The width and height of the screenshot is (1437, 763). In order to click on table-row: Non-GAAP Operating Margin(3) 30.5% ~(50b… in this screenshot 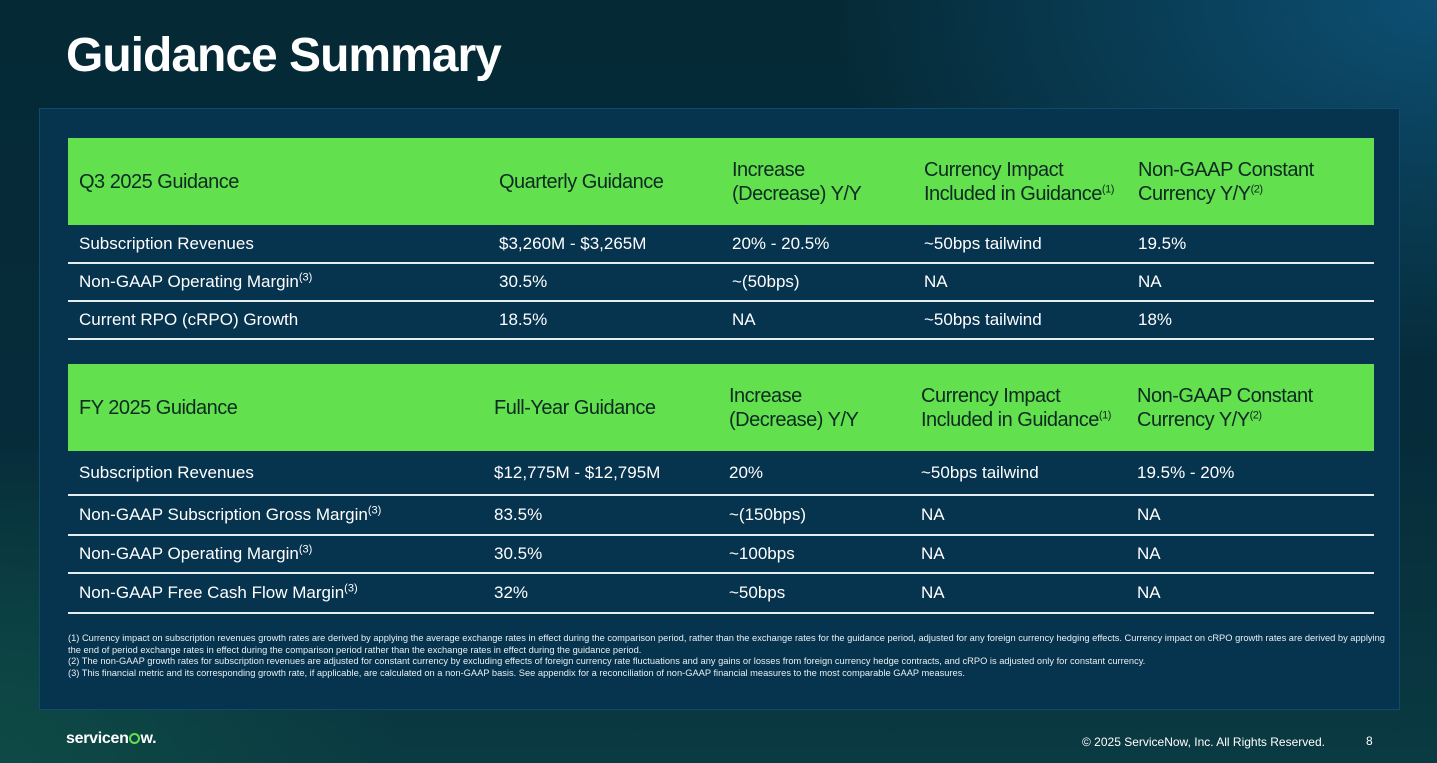, I will do `click(721, 282)`.